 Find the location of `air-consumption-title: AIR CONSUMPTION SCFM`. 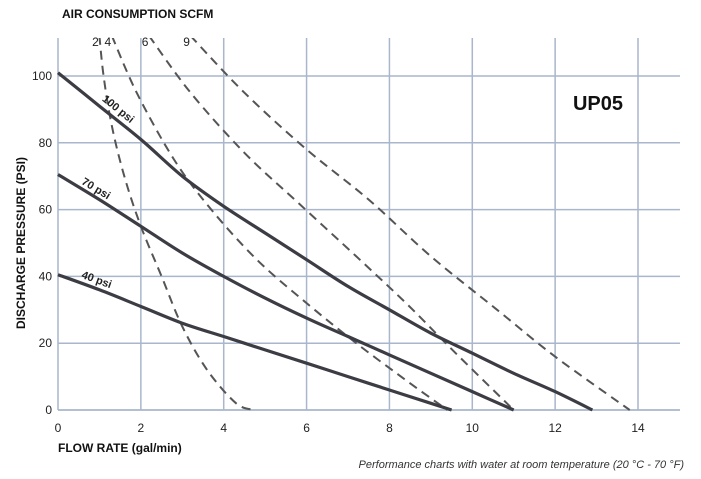

air-consumption-title: AIR CONSUMPTION SCFM is located at coordinates (137, 14).